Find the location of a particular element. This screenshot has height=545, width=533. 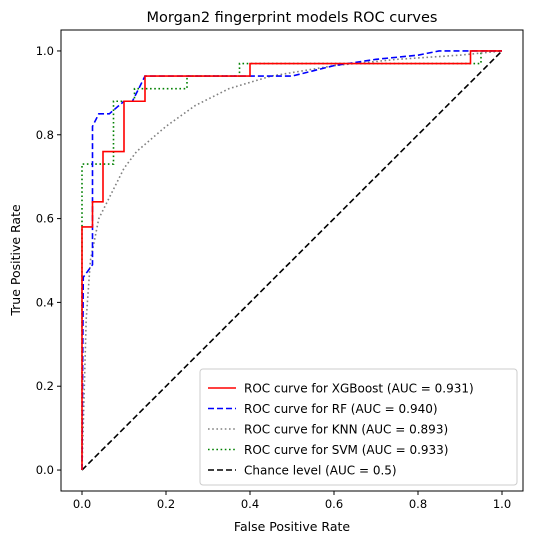

legend-entry-2: ROC curve for KNN (AUC = 0.893) is located at coordinates (346, 430).